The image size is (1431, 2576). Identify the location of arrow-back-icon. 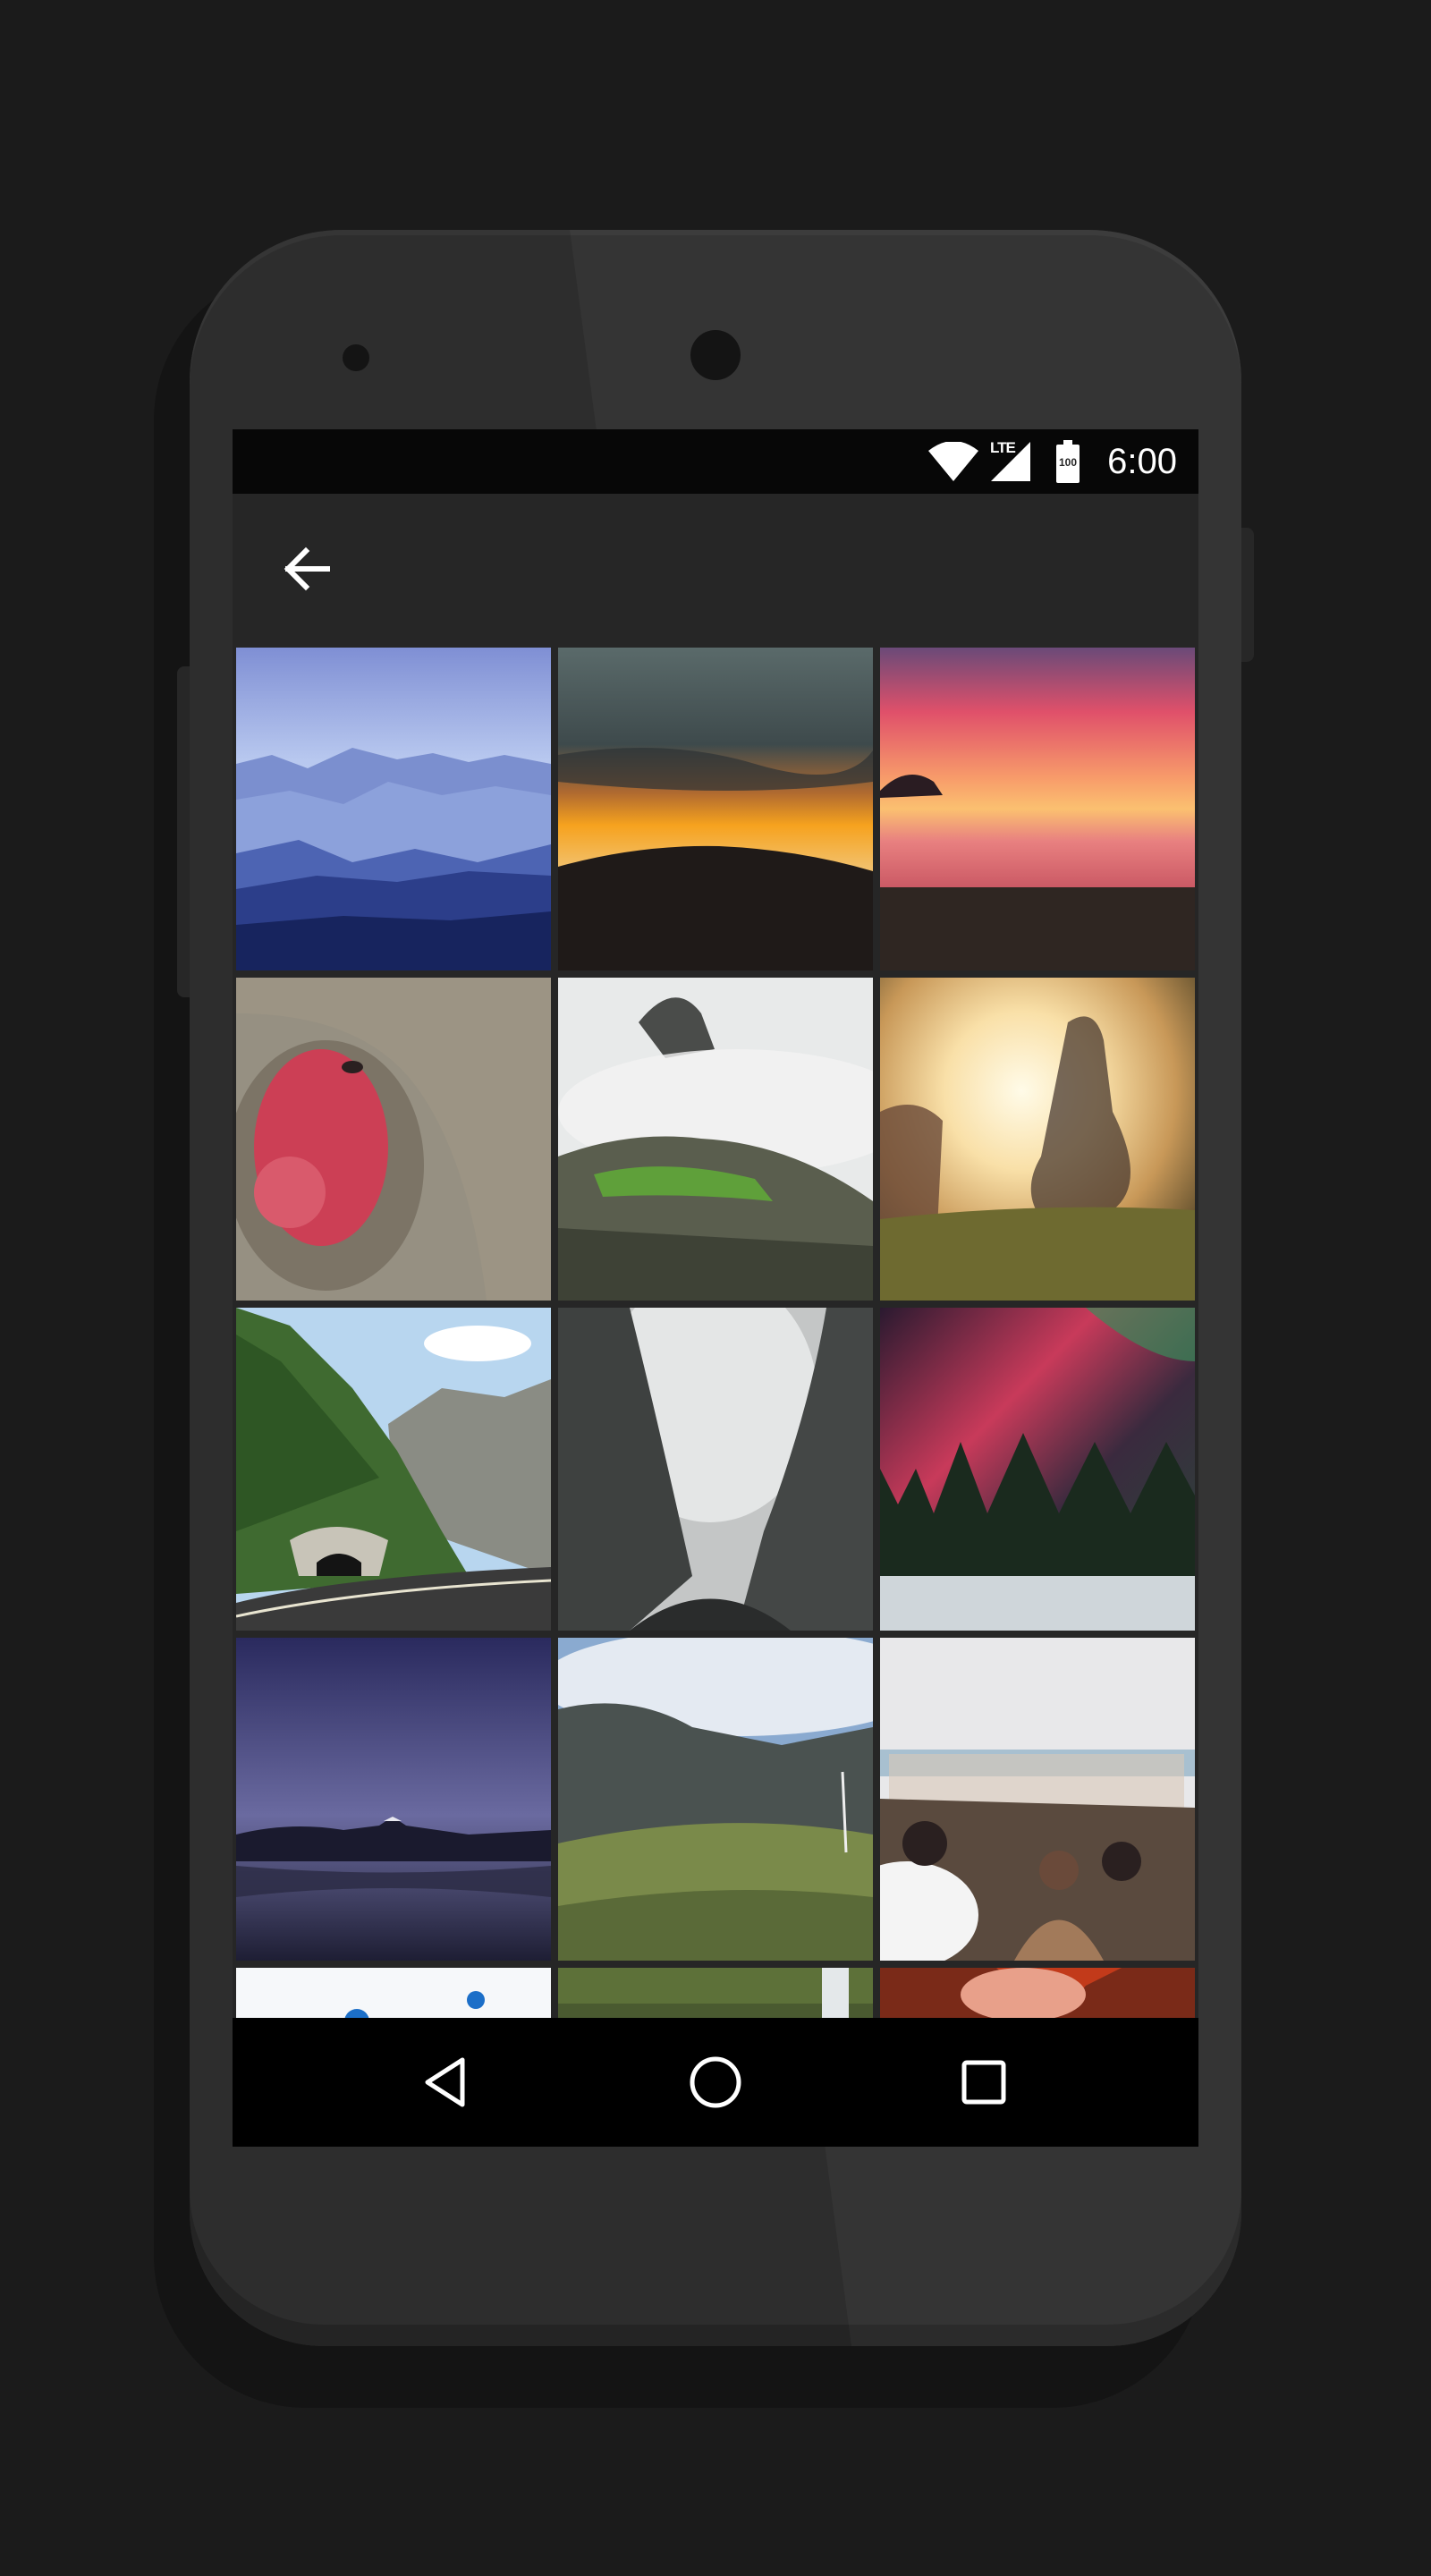
(307, 569).